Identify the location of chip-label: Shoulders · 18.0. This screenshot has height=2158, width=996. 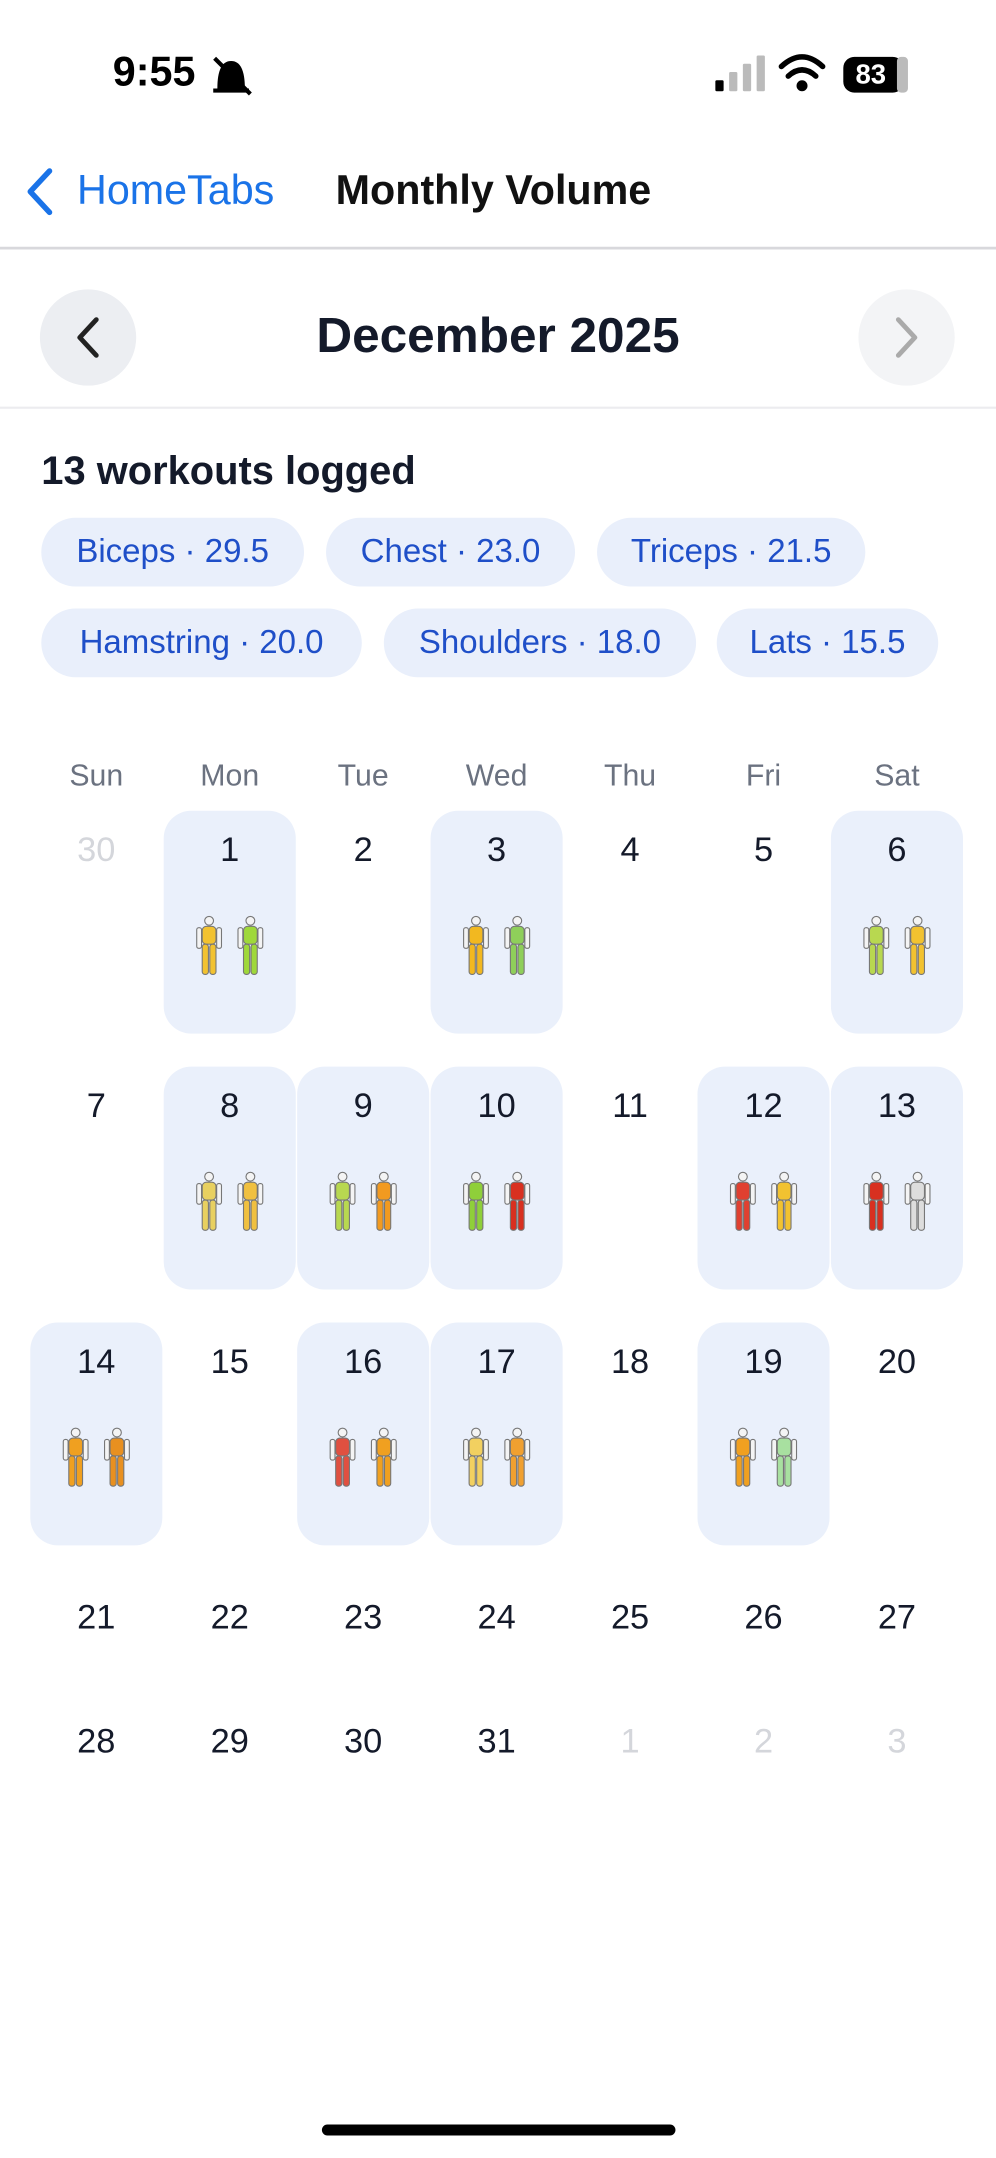
(540, 641).